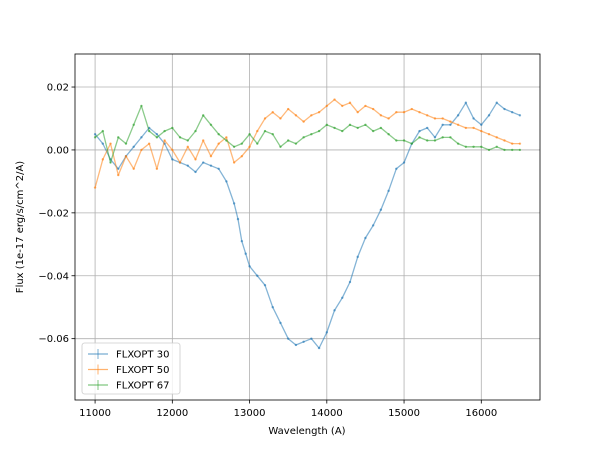  What do you see at coordinates (53, 213) in the screenshot?
I see `y-tick-label: −0.02` at bounding box center [53, 213].